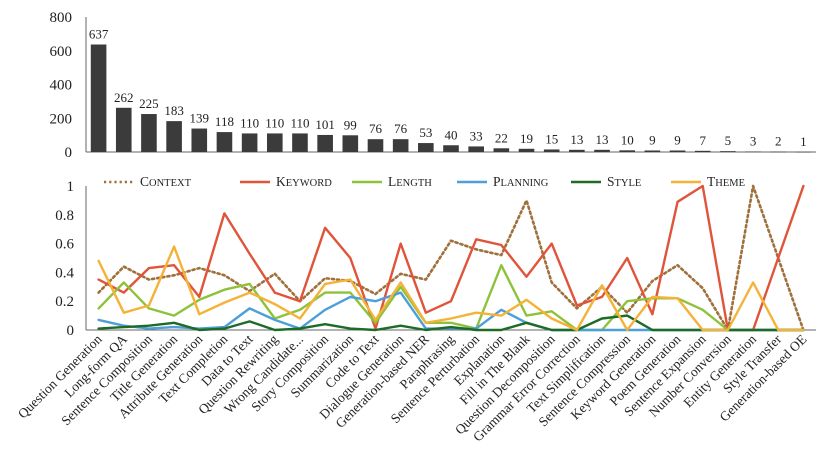  Describe the element at coordinates (476, 135) in the screenshot. I see `bar-value-label: 33` at that location.